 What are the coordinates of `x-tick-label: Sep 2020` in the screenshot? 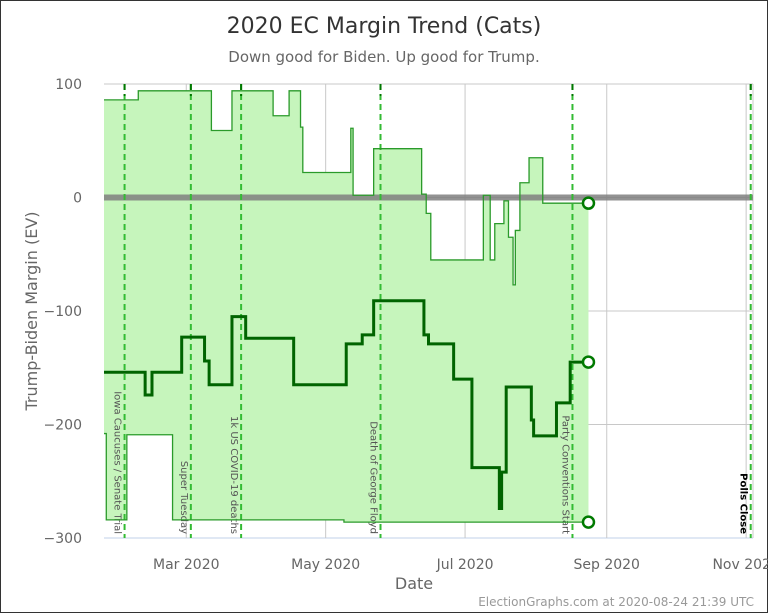 It's located at (607, 565).